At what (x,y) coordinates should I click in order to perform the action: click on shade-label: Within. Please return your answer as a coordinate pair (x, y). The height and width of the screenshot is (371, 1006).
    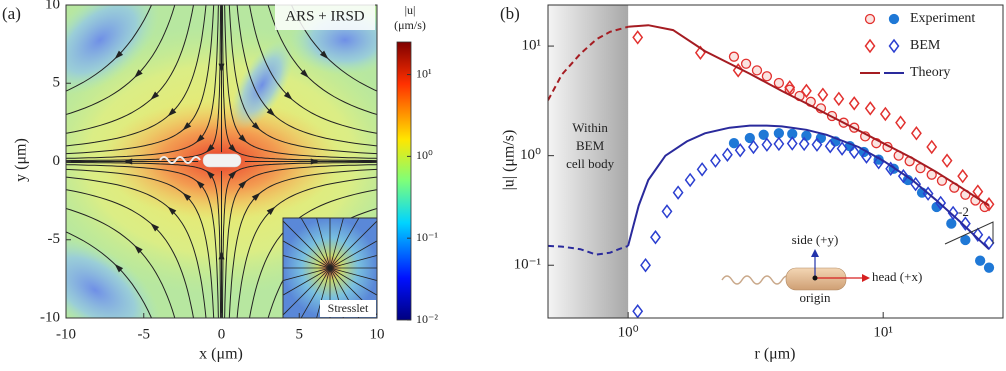
    Looking at the image, I should click on (590, 127).